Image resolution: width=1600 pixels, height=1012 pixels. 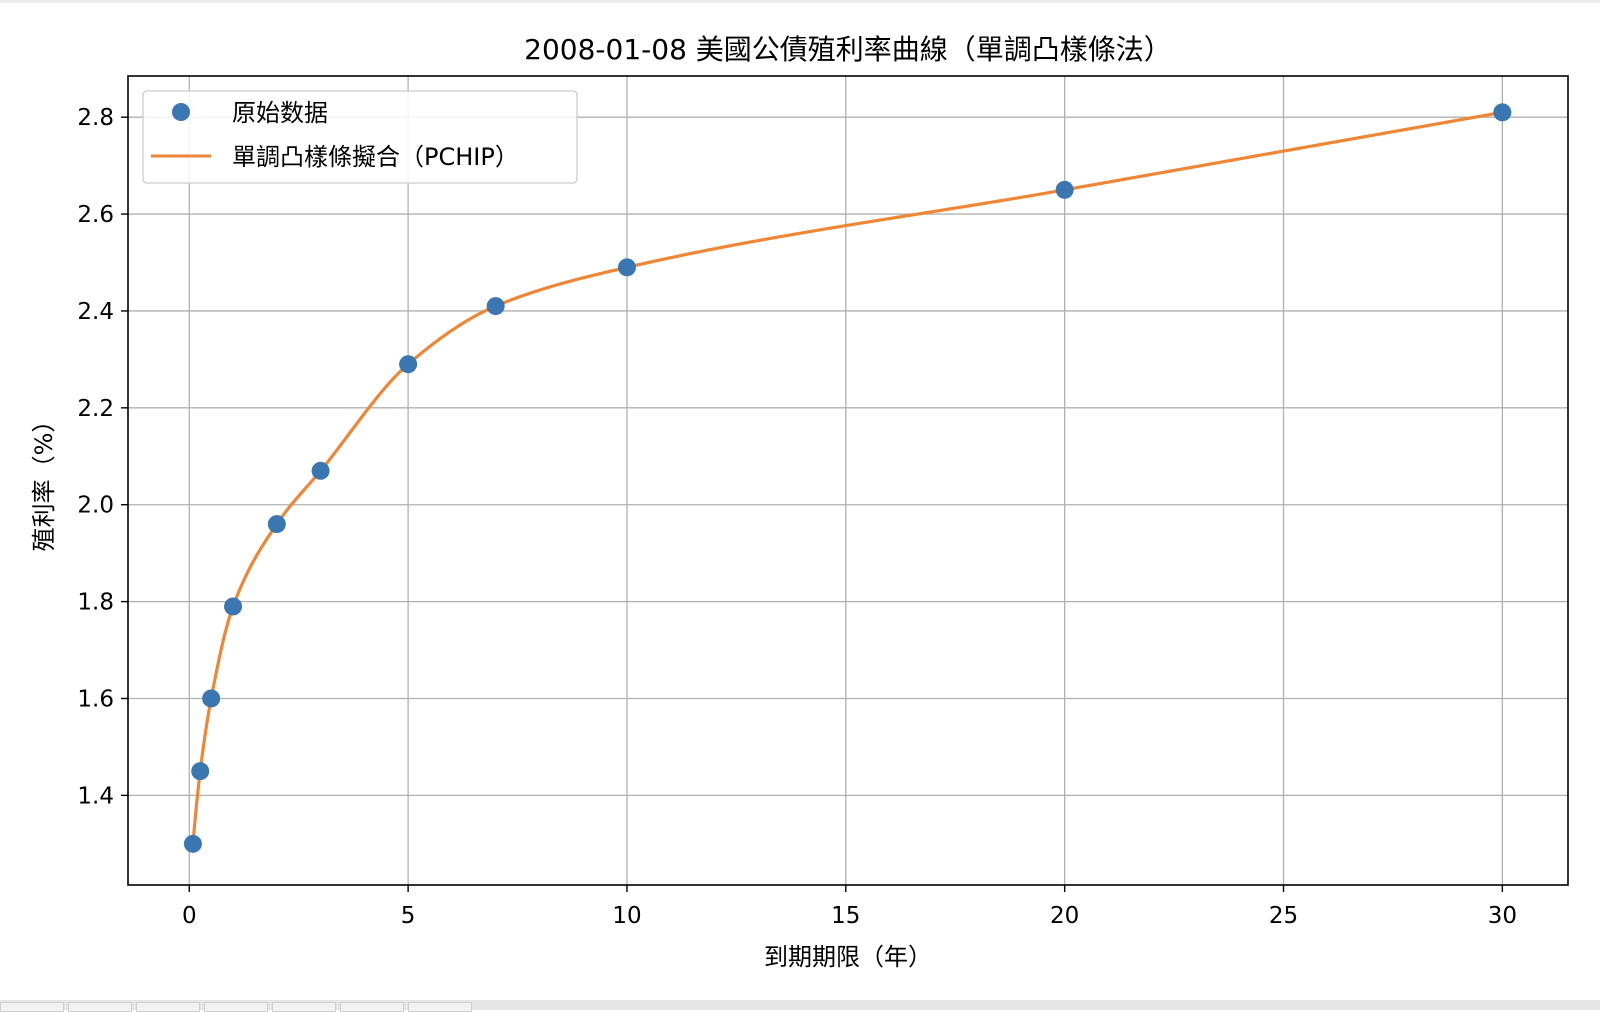 What do you see at coordinates (95, 118) in the screenshot?
I see `y-tick-label: 2.8` at bounding box center [95, 118].